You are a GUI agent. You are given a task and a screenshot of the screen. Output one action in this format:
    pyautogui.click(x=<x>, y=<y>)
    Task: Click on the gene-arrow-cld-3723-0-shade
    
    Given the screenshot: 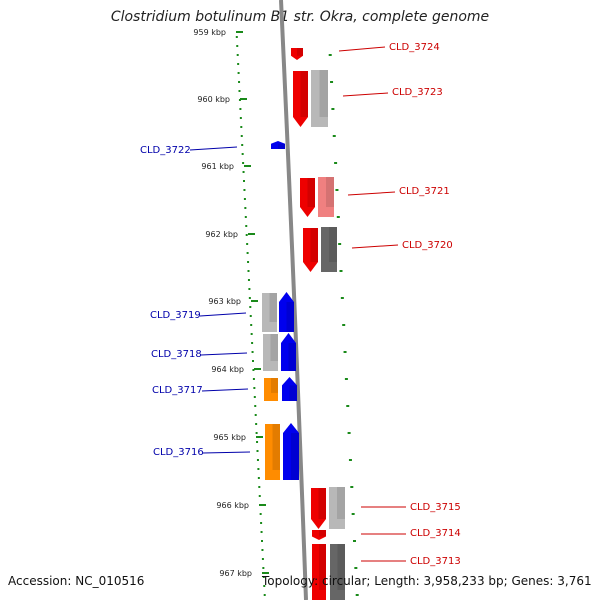 What is the action you would take?
    pyautogui.click(x=304, y=94)
    